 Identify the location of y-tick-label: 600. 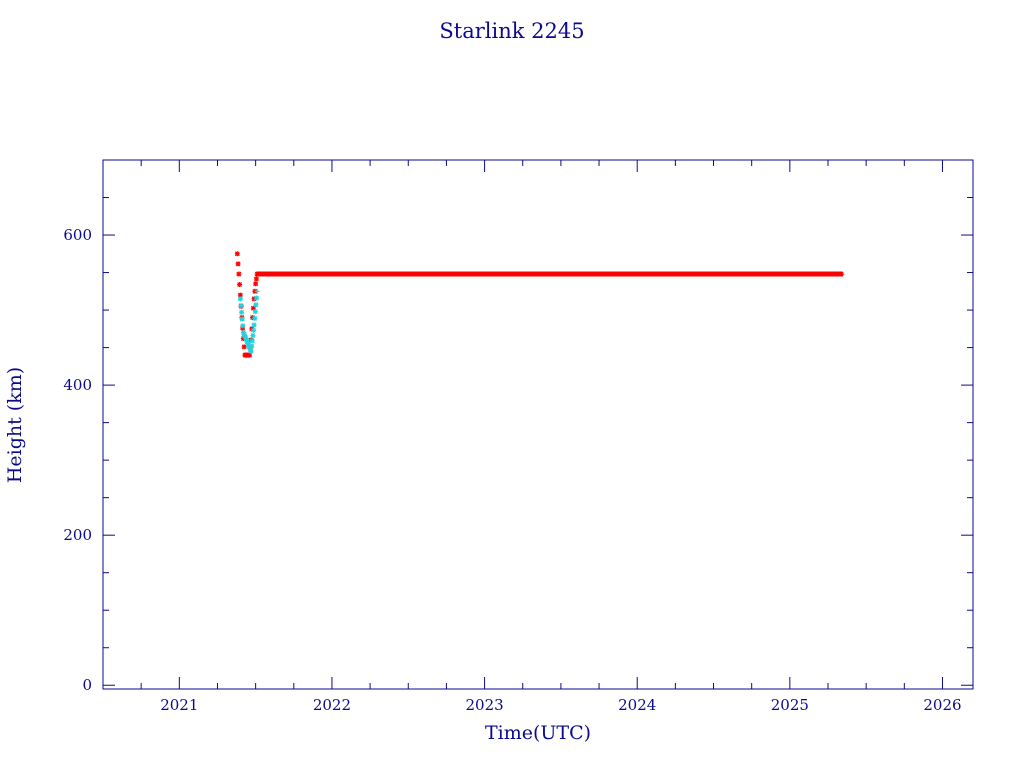
(77, 235).